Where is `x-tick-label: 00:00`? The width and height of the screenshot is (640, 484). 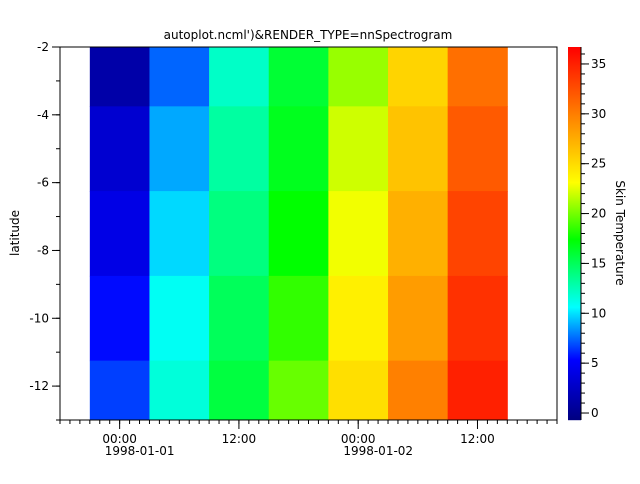
x-tick-label: 00:00 is located at coordinates (358, 439).